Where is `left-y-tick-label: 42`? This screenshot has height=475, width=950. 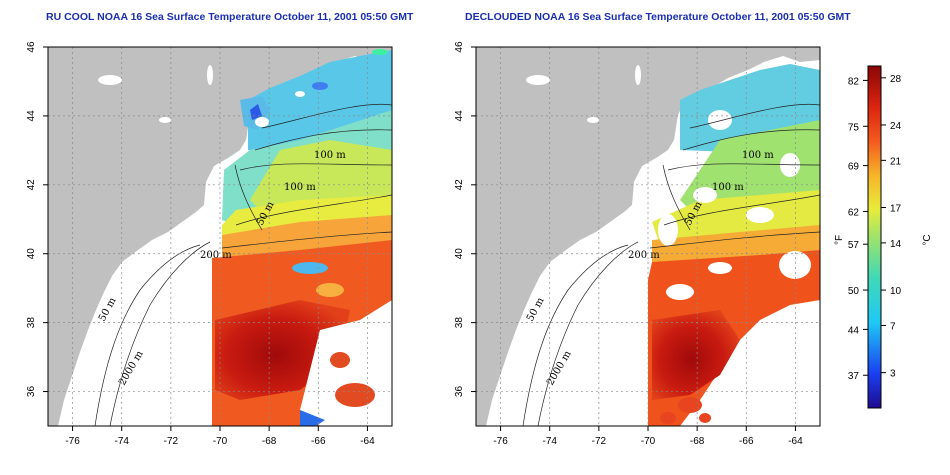 left-y-tick-label: 42 is located at coordinates (31, 185).